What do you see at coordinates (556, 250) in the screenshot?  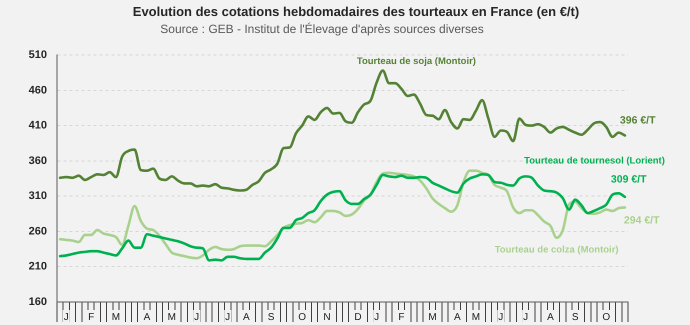 I see `series-label: Tourteau de colza (Montoir)` at bounding box center [556, 250].